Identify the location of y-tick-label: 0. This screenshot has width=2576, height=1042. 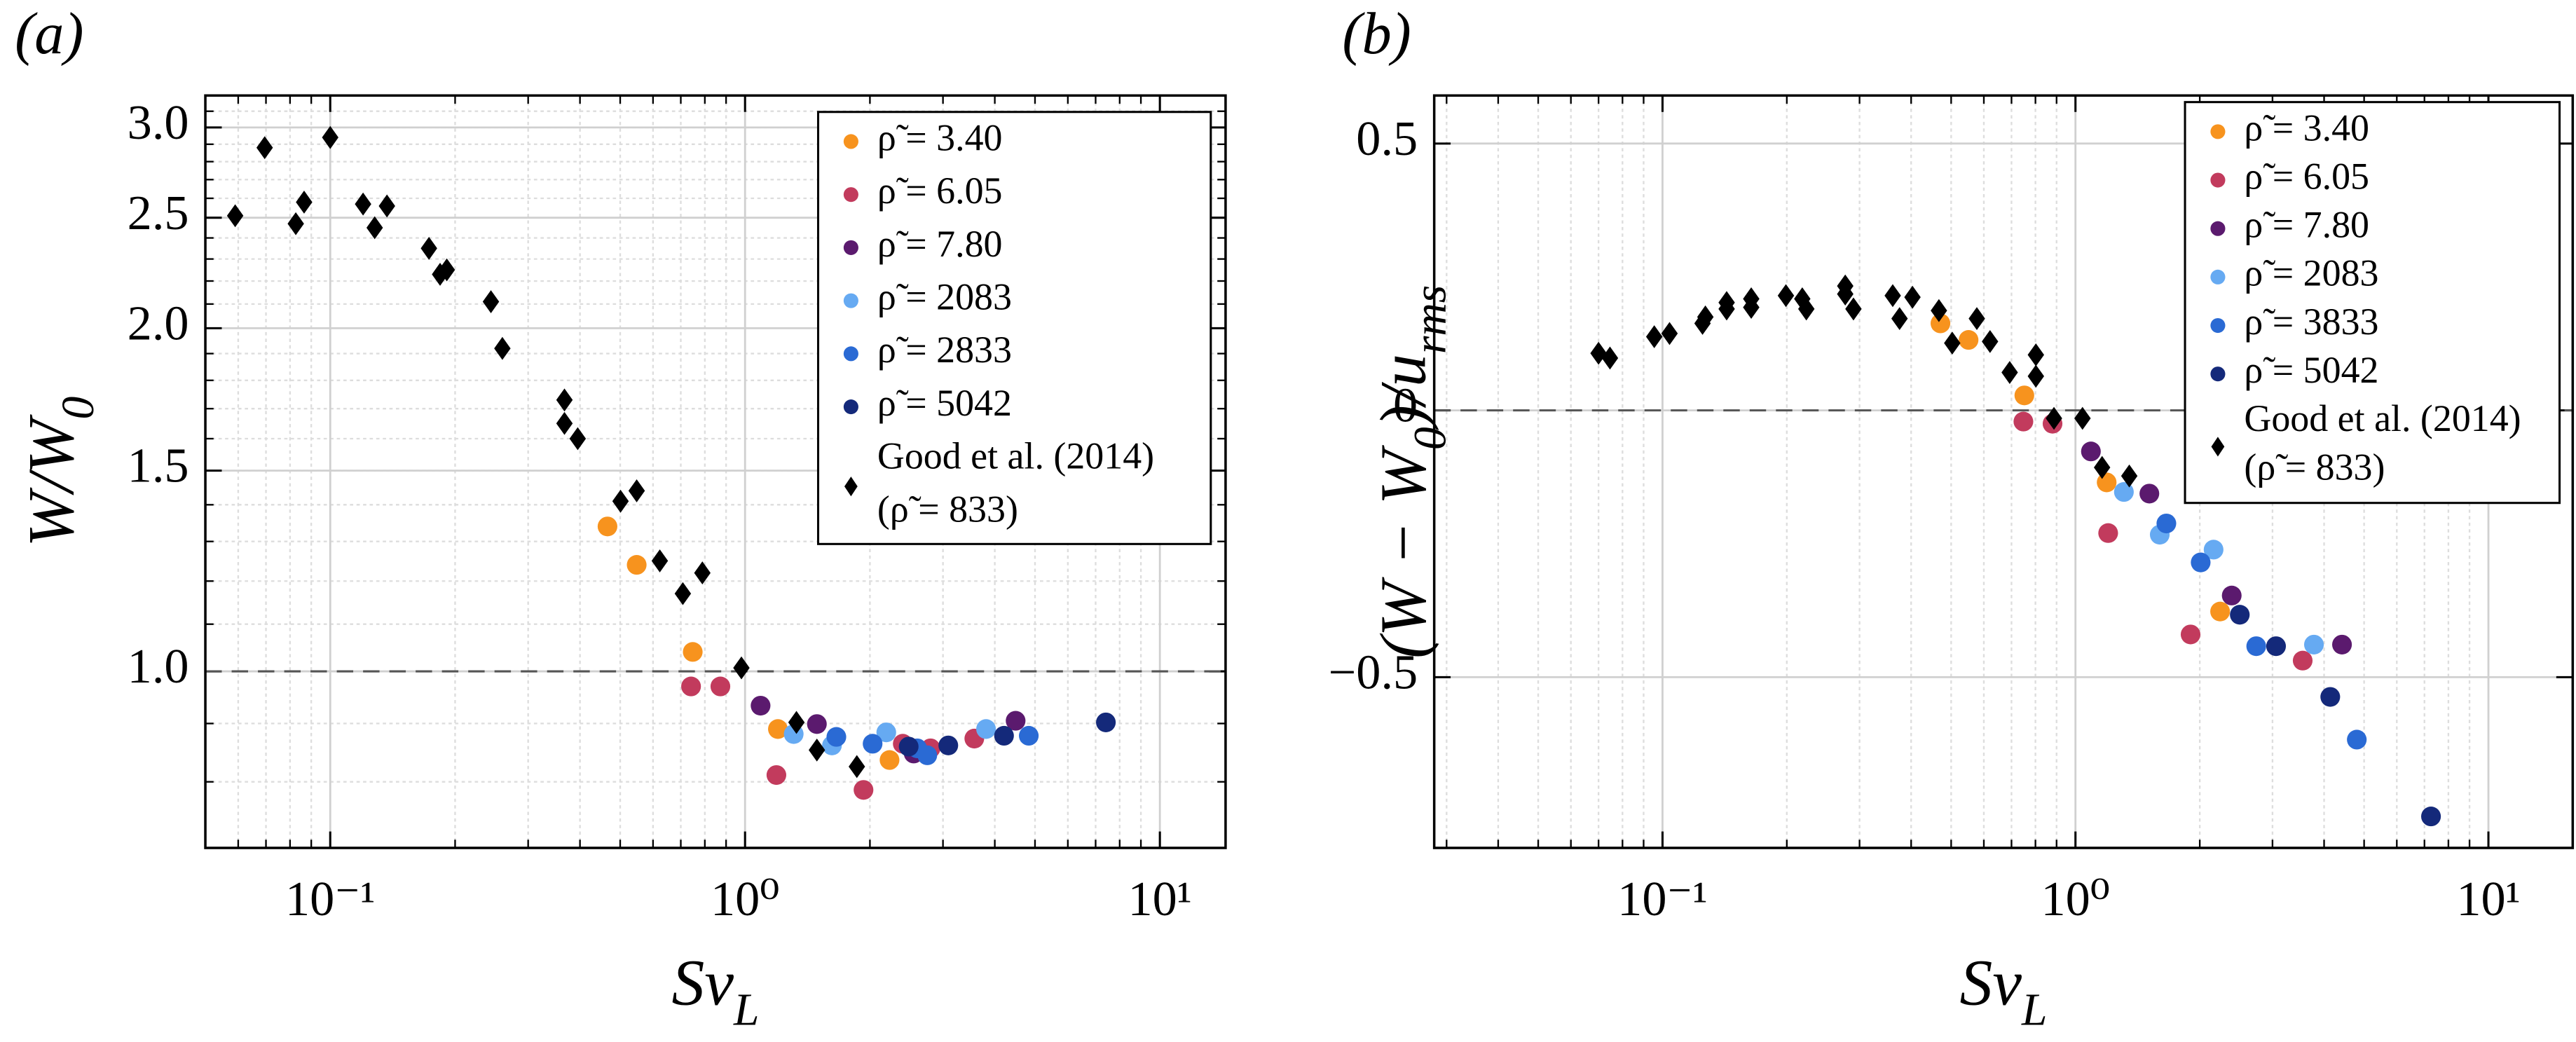
(1406, 405).